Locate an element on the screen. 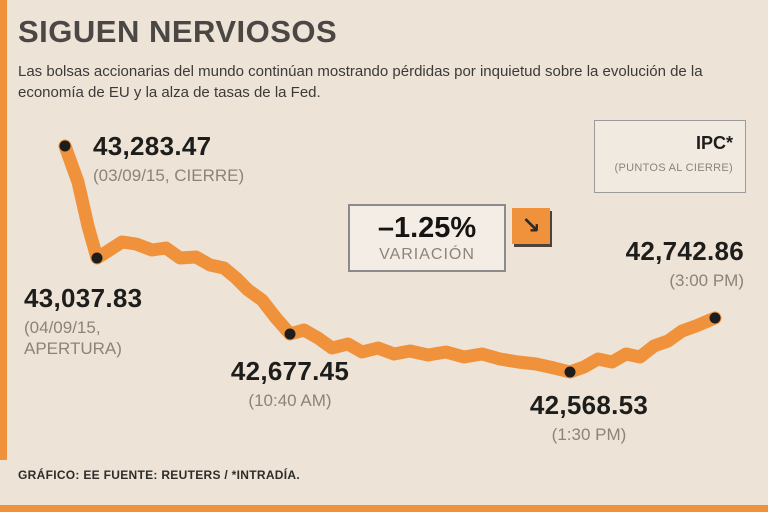  page-title: SIGUEN NERVIOSOS is located at coordinates (178, 31).